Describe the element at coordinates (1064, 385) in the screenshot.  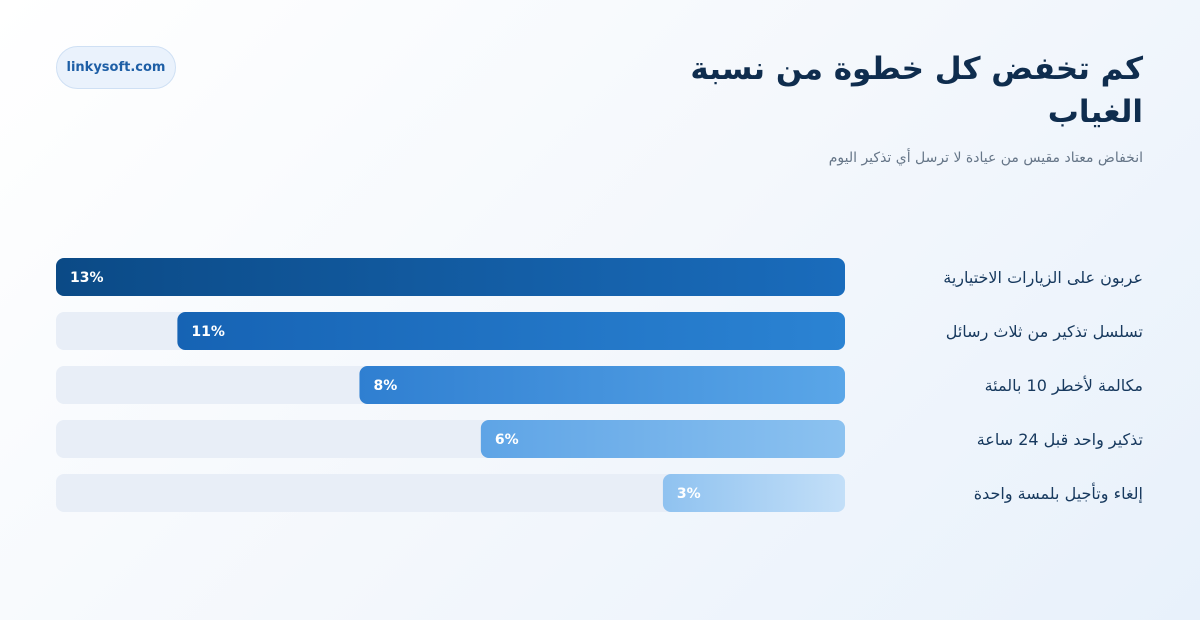
I see `category-label: مكالمة لأخطر 10 بالمئة` at that location.